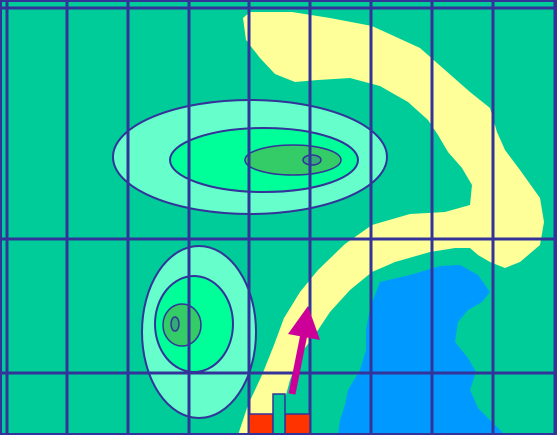 Image resolution: width=557 pixels, height=435 pixels. What do you see at coordinates (312, 160) in the screenshot?
I see `hill-north-peak` at bounding box center [312, 160].